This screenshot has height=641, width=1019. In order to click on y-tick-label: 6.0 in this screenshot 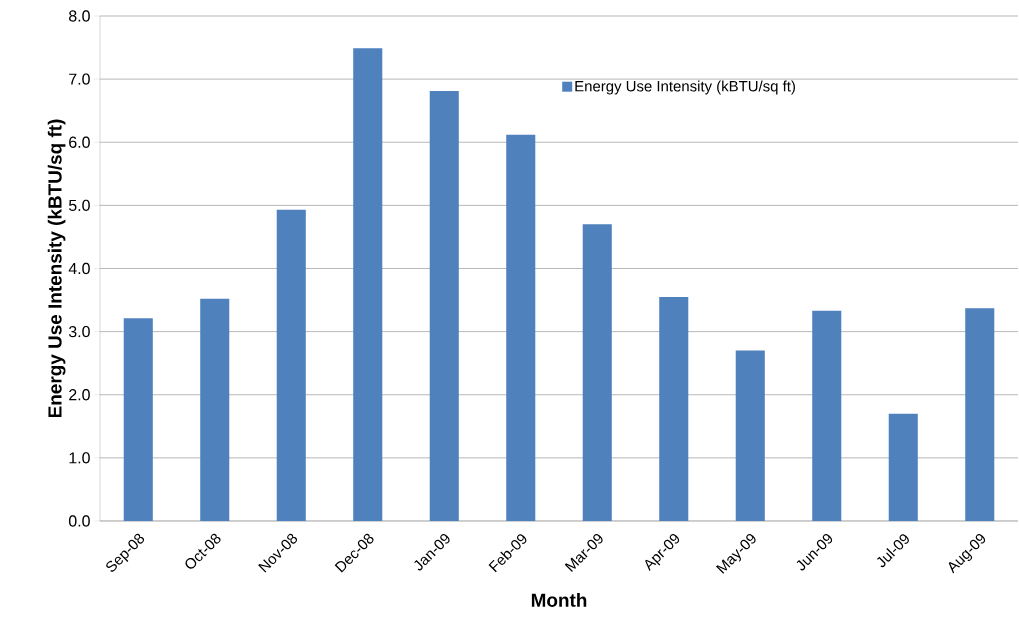, I will do `click(79, 142)`.